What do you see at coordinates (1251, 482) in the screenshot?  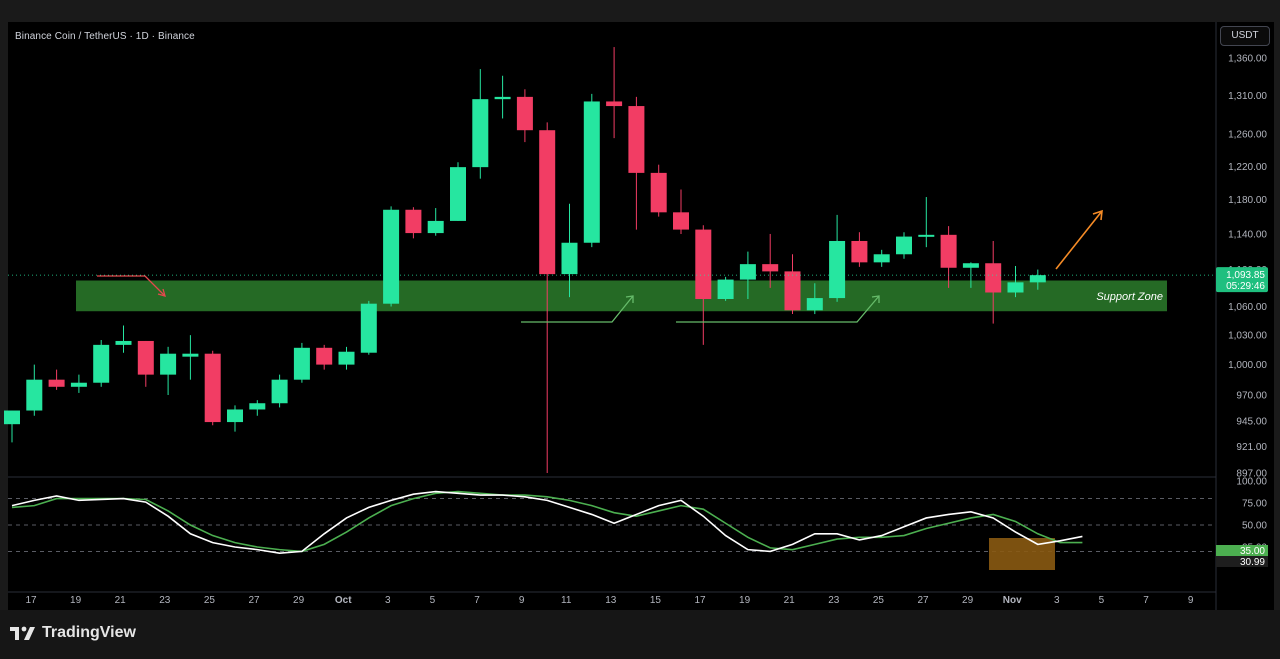 I see `stoch-tick-label: 100.00` at bounding box center [1251, 482].